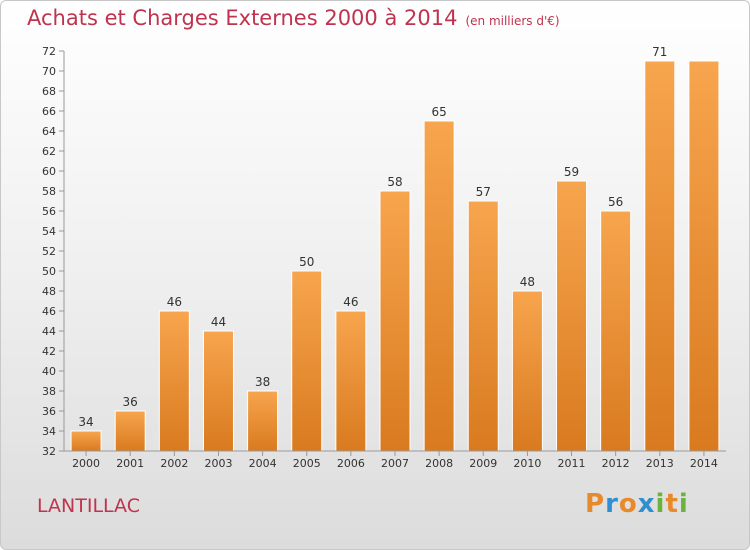 This screenshot has width=750, height=550. I want to click on value-label-2010: 48, so click(527, 282).